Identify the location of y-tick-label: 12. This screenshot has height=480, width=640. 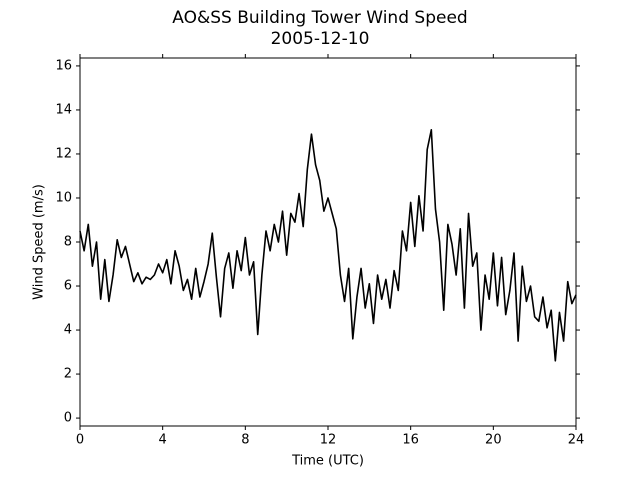
(63, 153).